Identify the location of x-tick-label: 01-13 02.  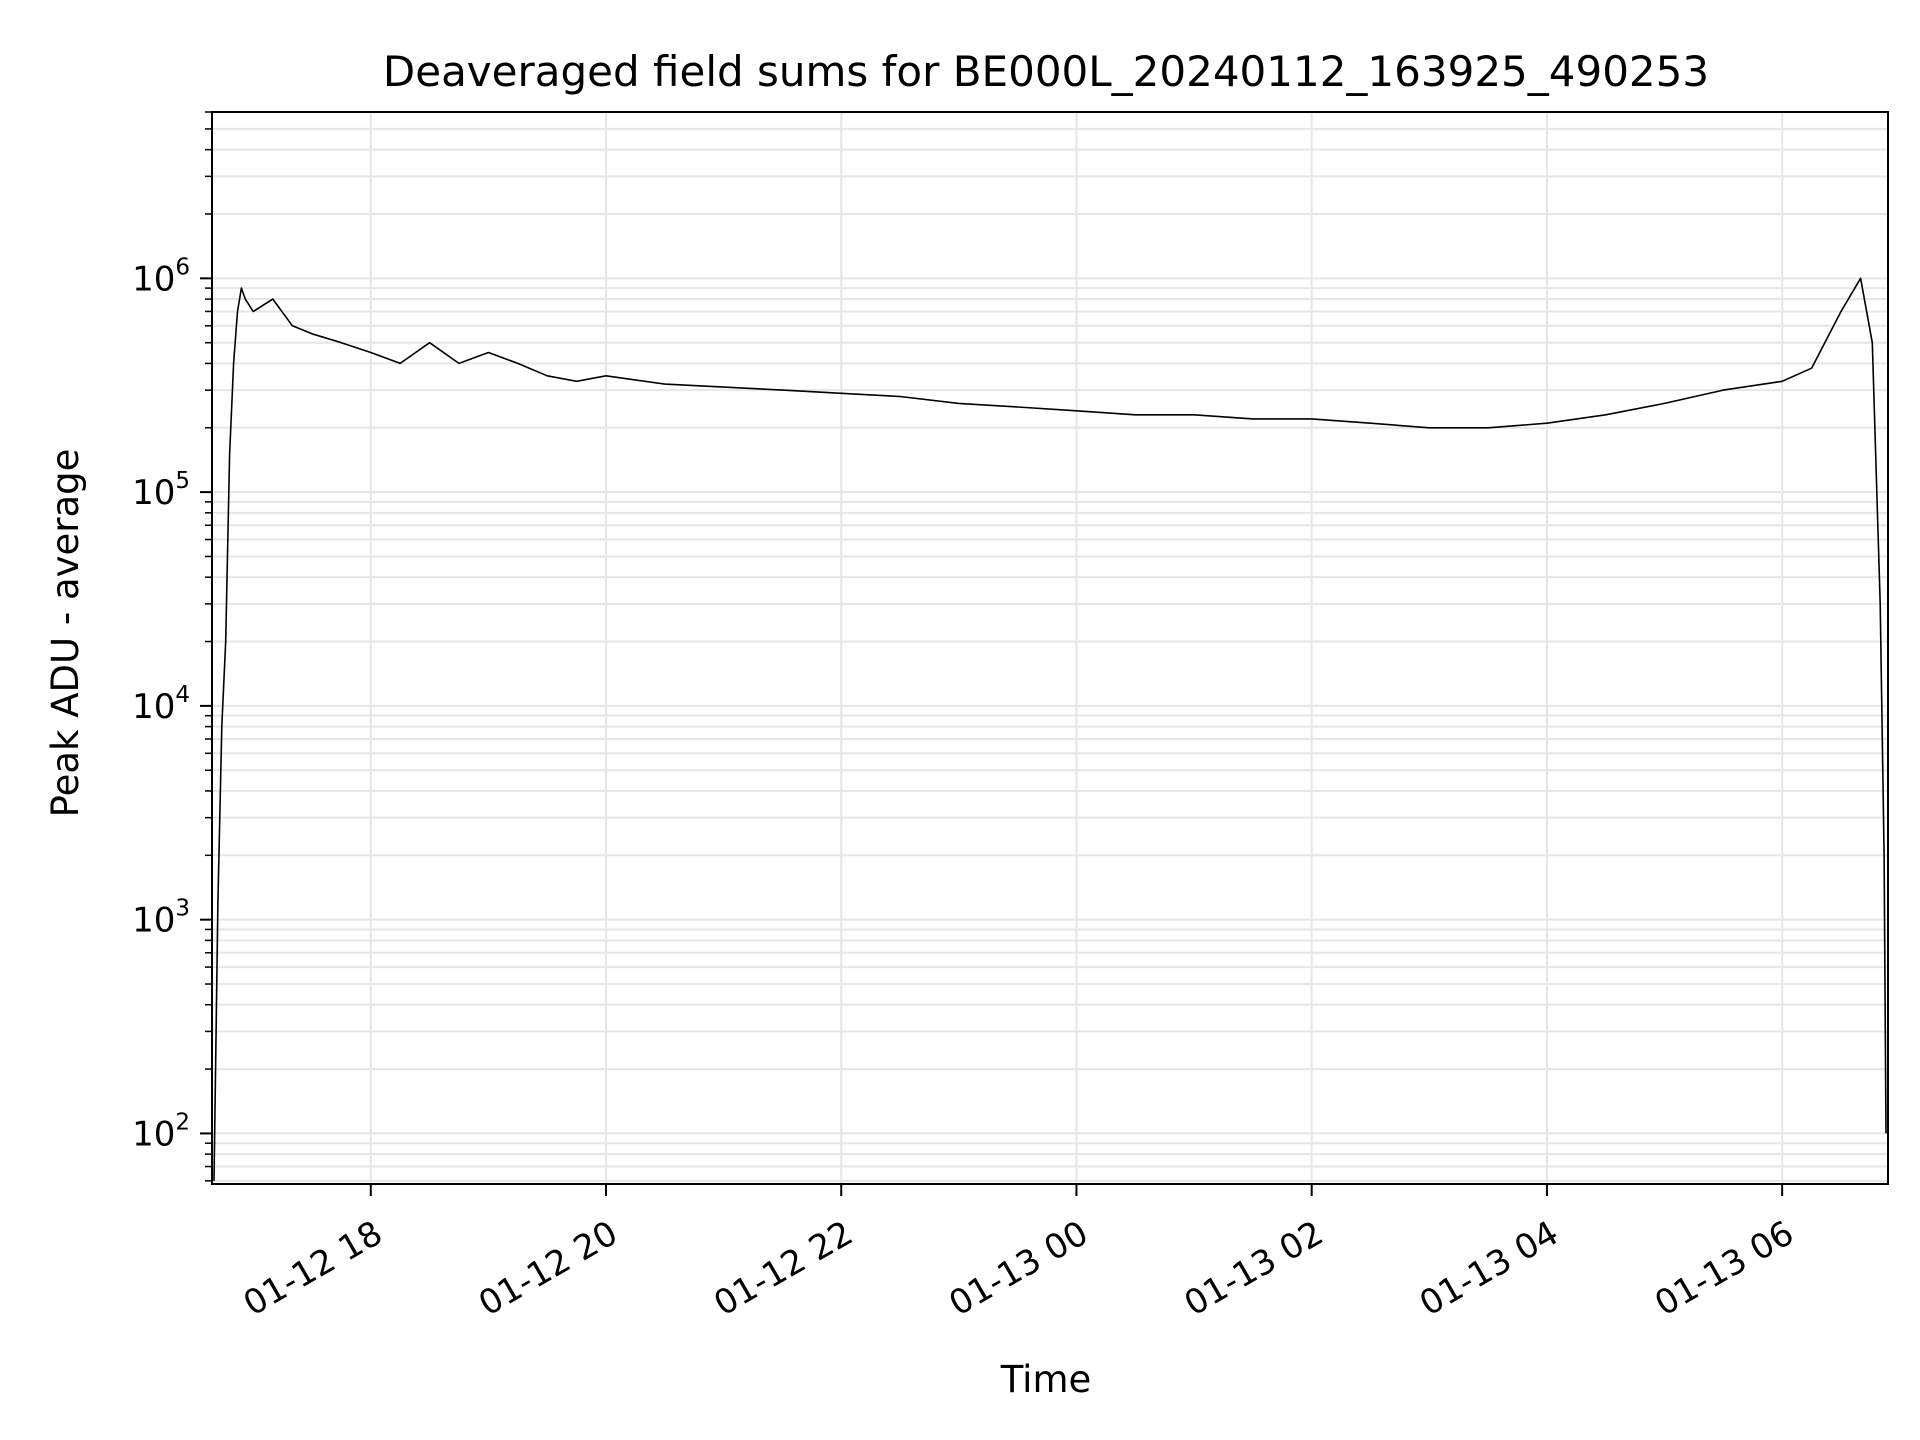
(1254, 1268).